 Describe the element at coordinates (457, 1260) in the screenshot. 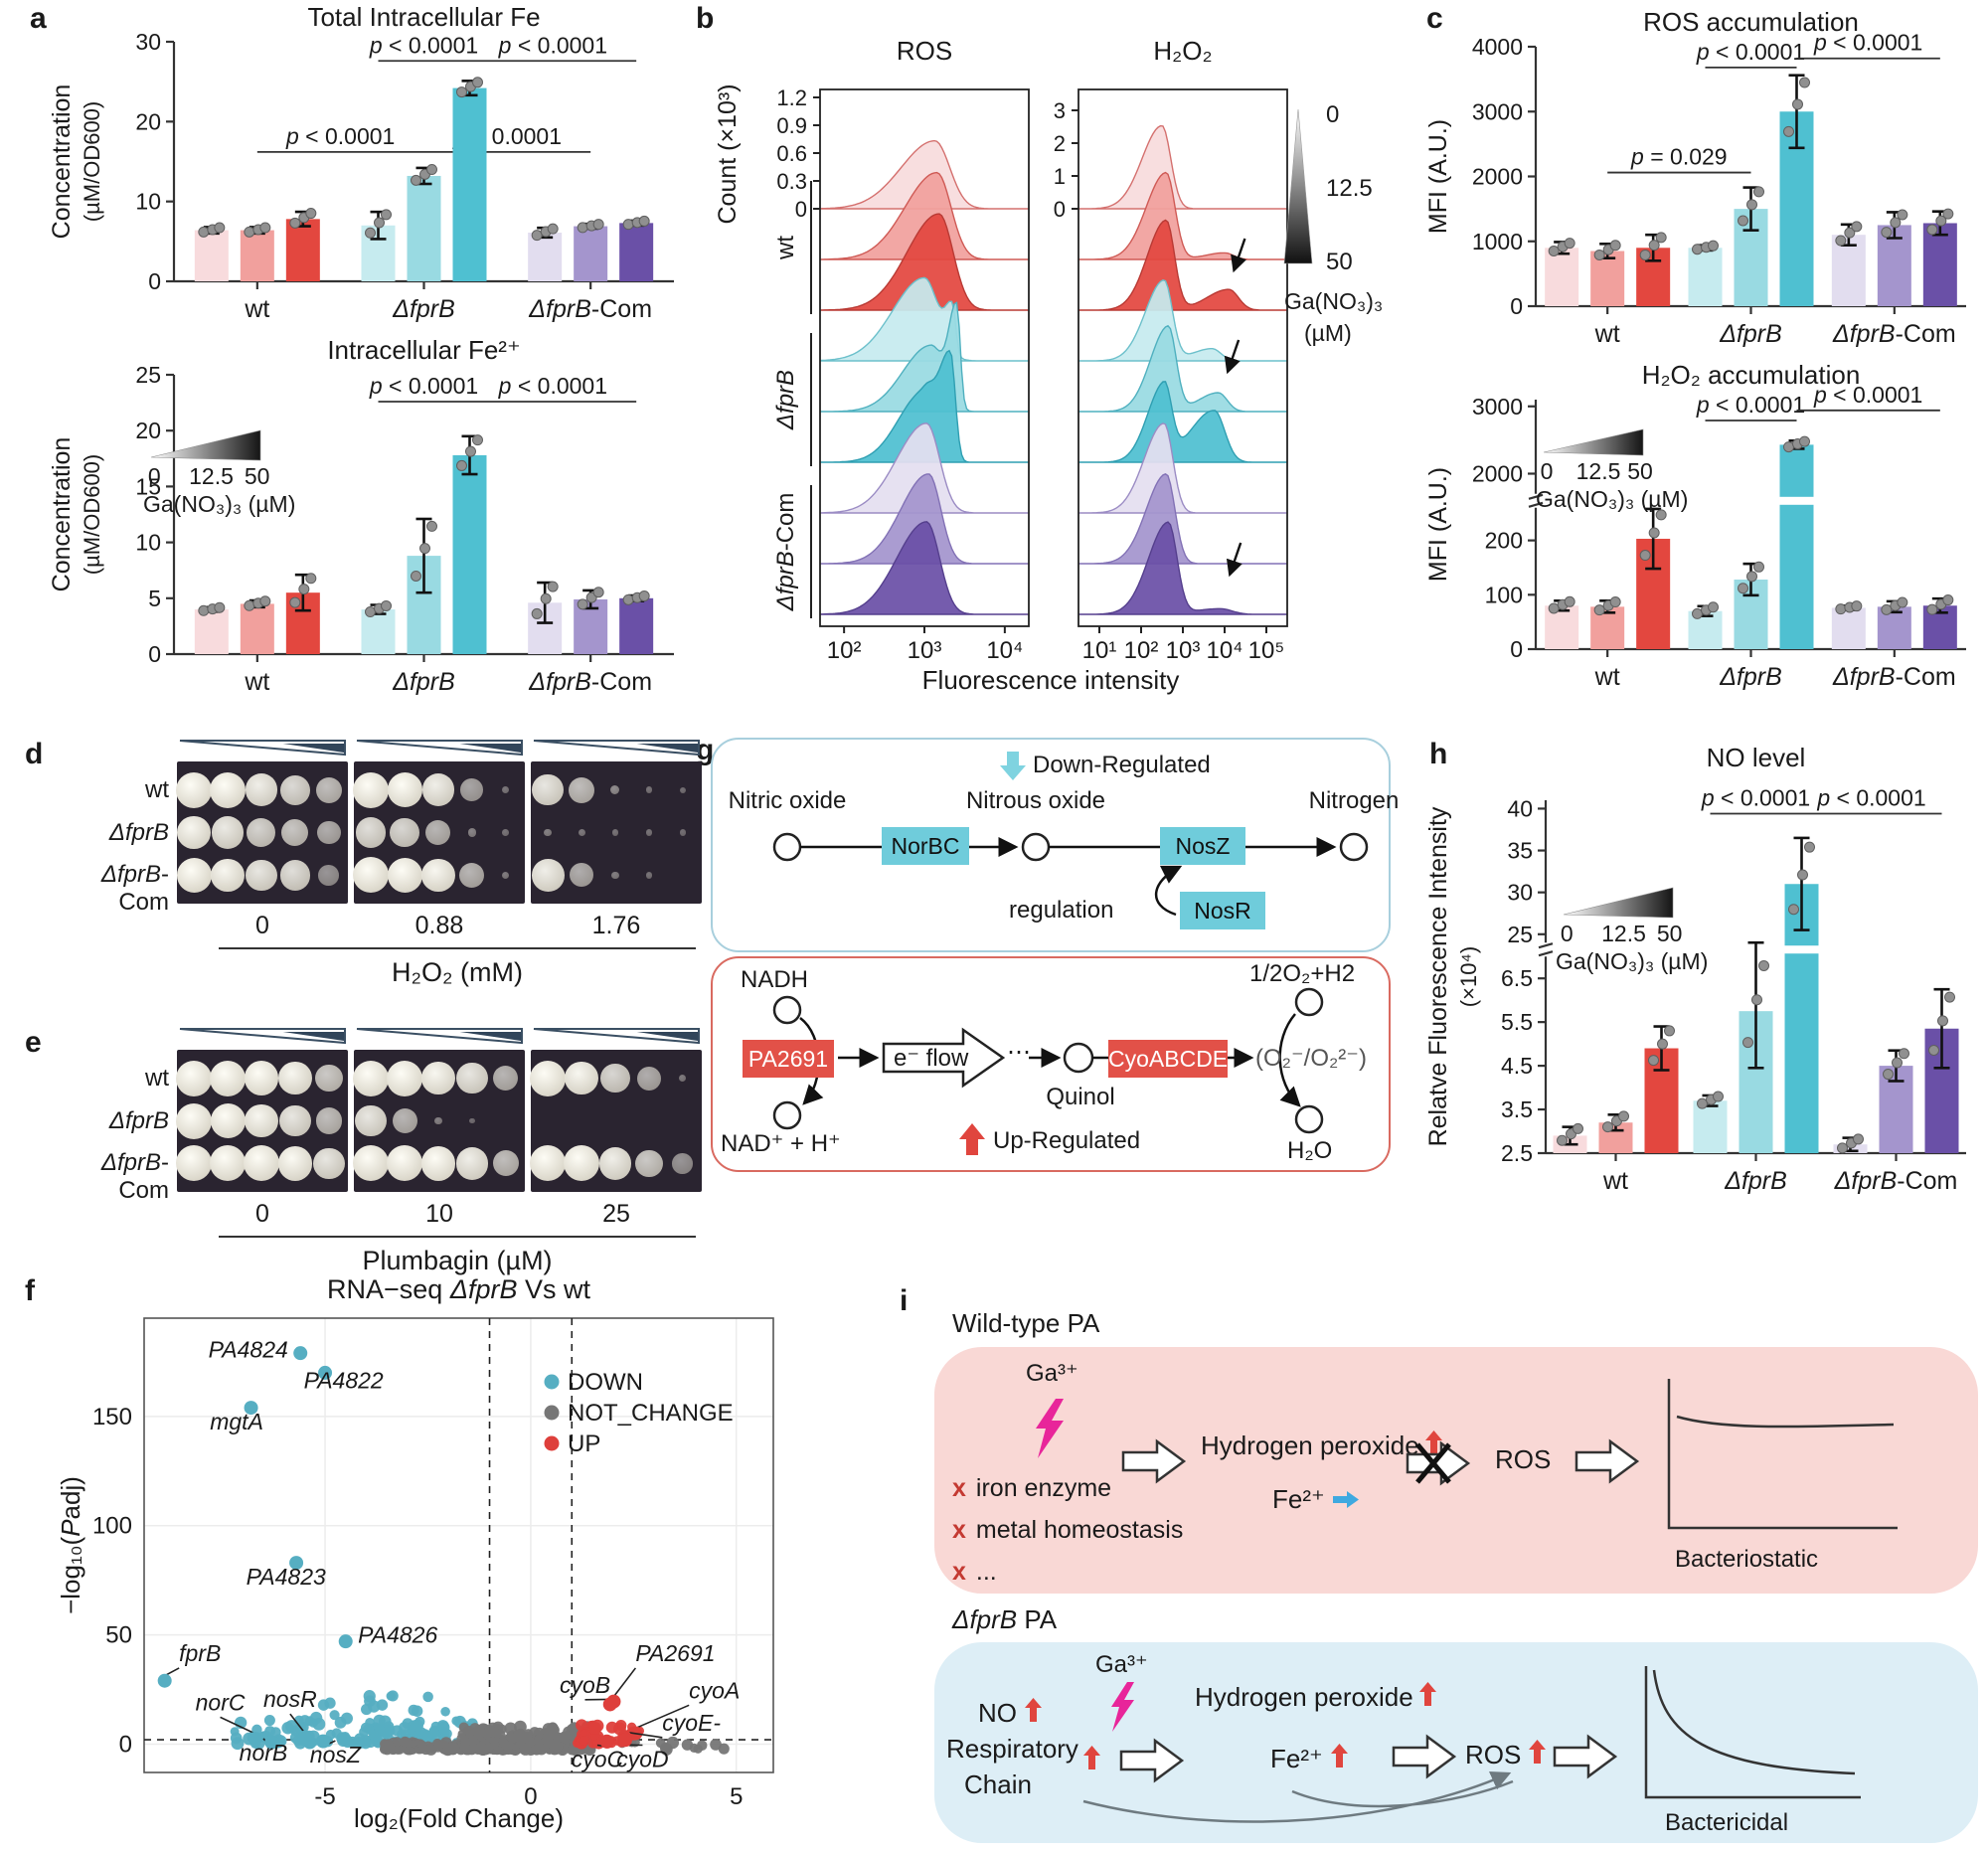

I see `dose-axis-label: Plumbagin (µM)` at that location.